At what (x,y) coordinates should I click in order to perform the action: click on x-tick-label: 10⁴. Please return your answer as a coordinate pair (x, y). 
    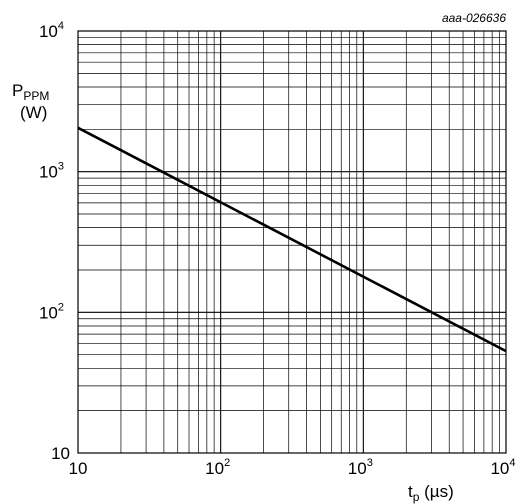
    Looking at the image, I should click on (502, 467).